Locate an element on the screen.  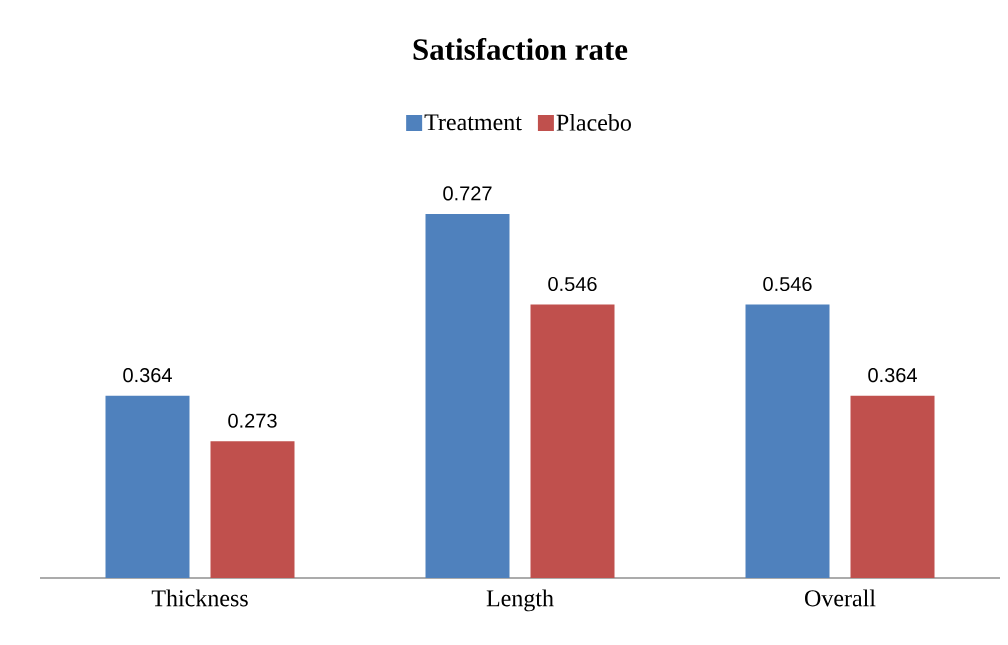
legend-label: Placebo is located at coordinates (593, 122).